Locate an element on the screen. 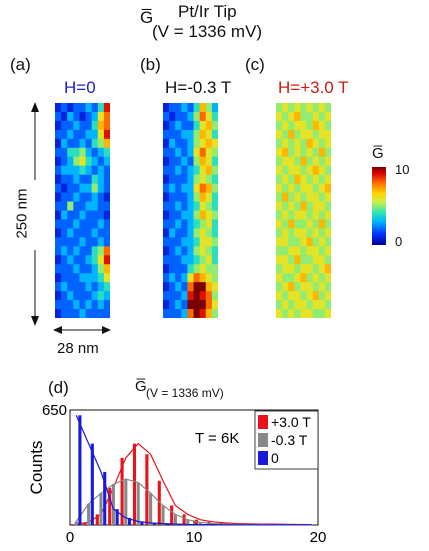 Image resolution: width=429 pixels, height=551 pixels. vertical-scale-label: 250 nm is located at coordinates (22, 213).